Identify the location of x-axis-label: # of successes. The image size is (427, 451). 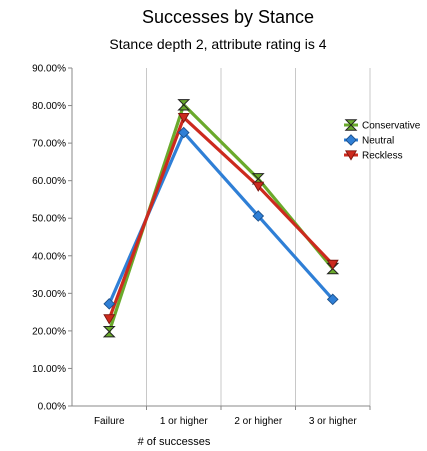
(174, 442).